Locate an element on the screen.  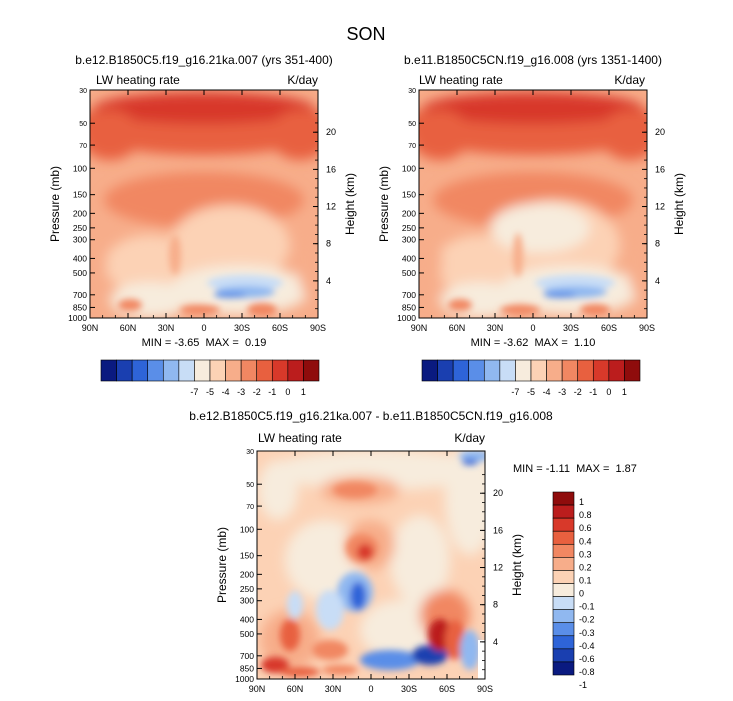
colorbar-label: 0.2 is located at coordinates (585, 567).